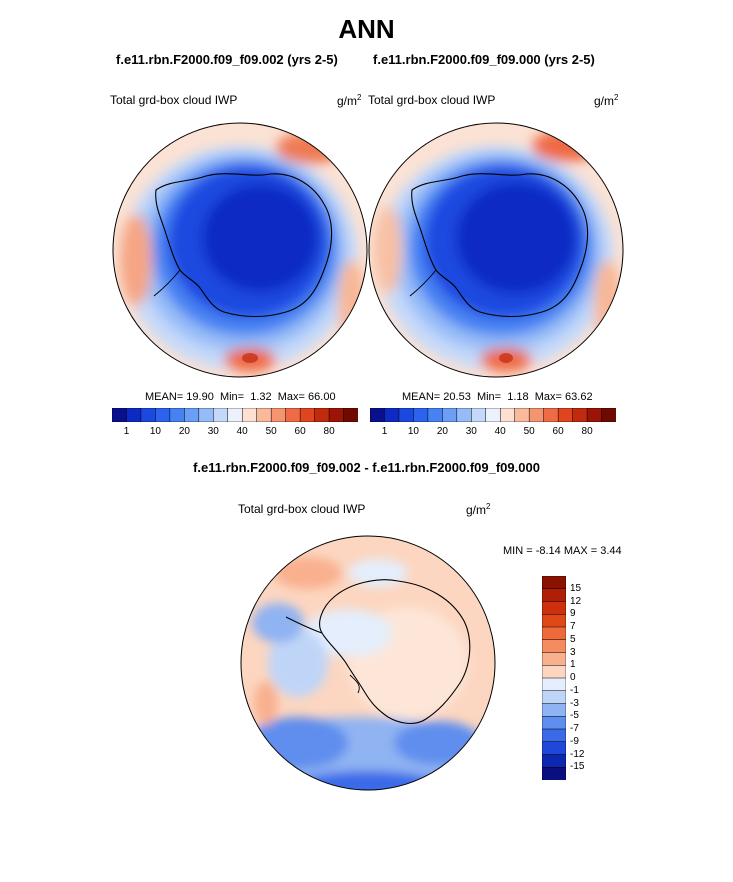 Image resolution: width=733 pixels, height=882 pixels. I want to click on panel-3-near-zero-west, so click(348, 633).